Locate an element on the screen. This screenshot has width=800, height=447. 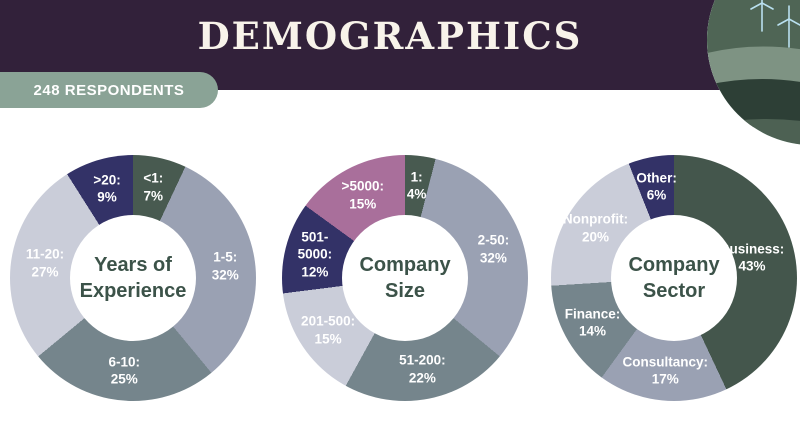
segment-label->20: >20: 9% is located at coordinates (107, 188).